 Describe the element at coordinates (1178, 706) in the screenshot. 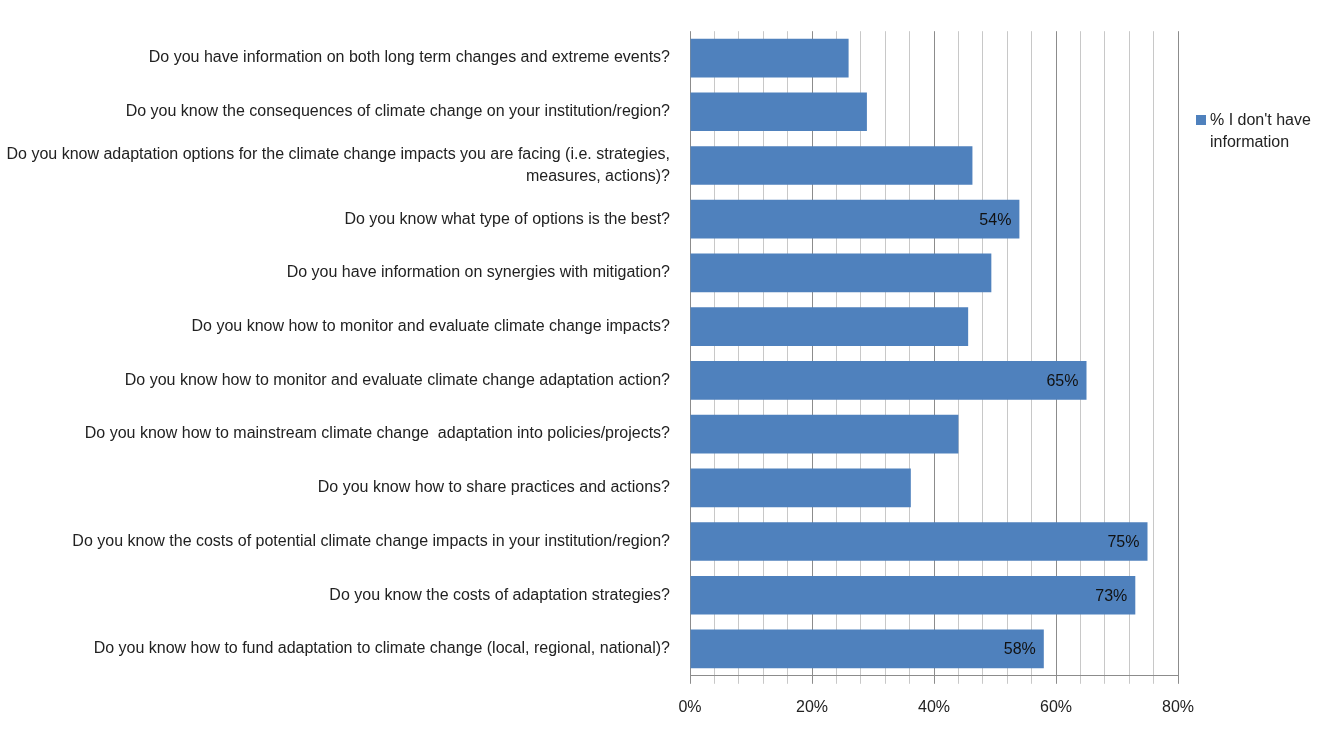

I see `x-tick-label: 80%` at that location.